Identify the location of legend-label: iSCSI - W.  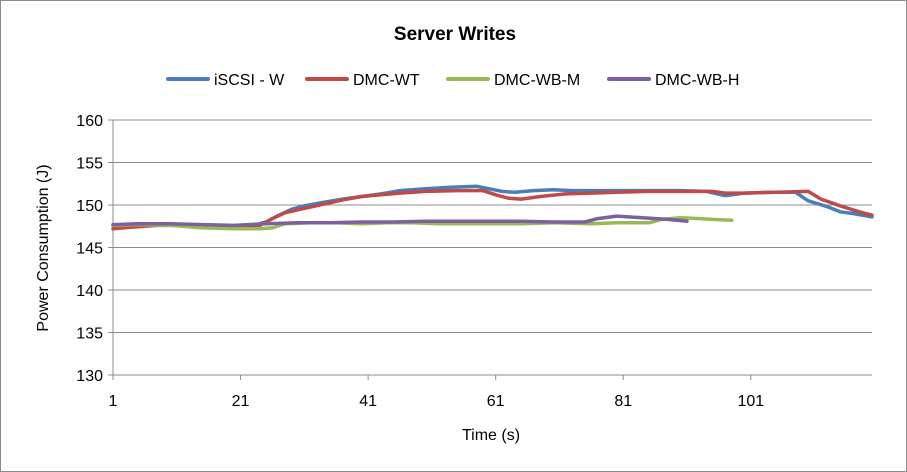
(249, 80).